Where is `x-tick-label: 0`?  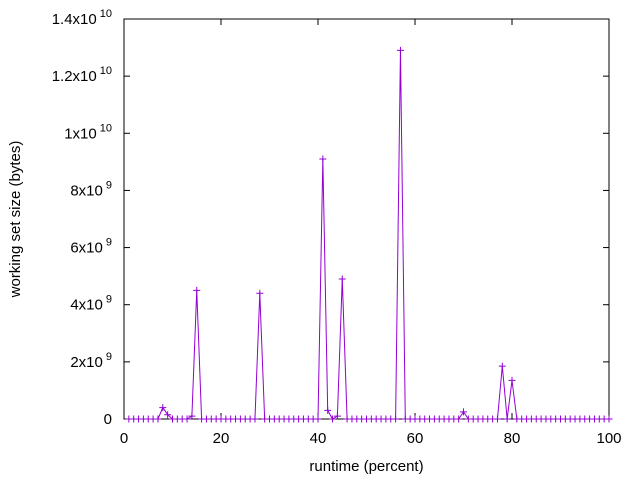 x-tick-label: 0 is located at coordinates (124, 438).